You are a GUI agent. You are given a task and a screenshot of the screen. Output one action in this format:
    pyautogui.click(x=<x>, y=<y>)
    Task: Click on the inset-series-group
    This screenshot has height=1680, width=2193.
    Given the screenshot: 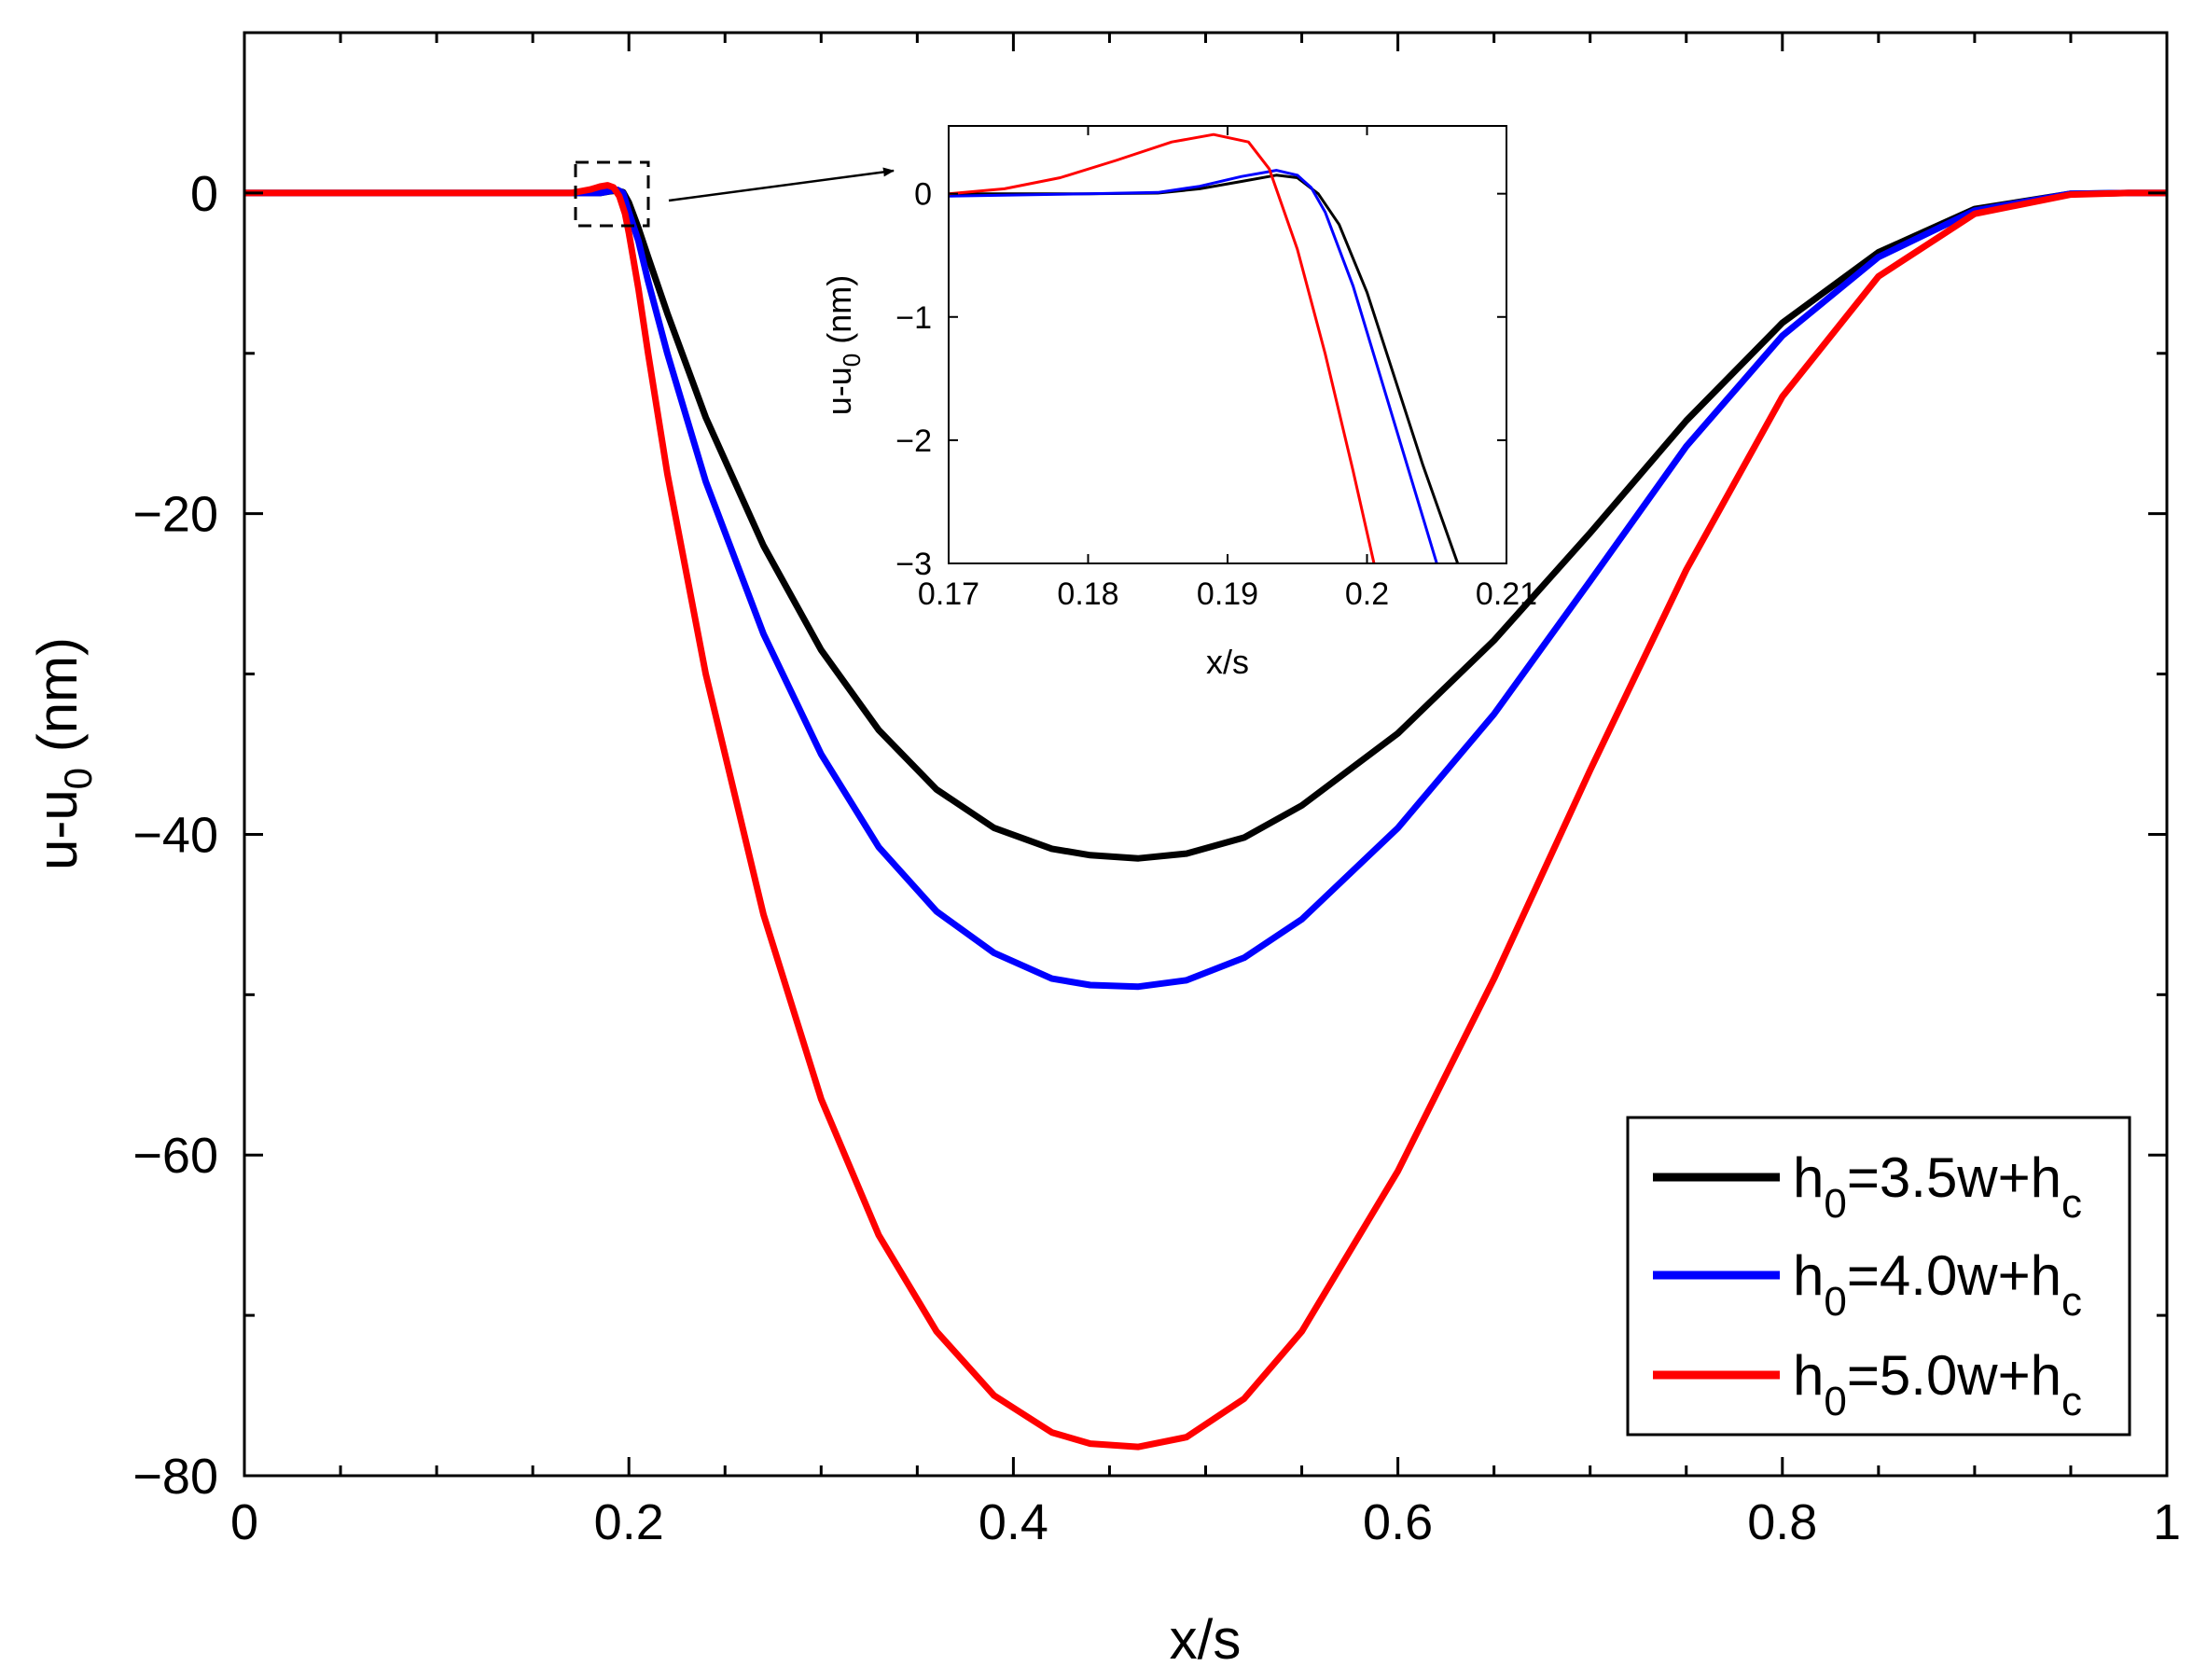 What is the action you would take?
    pyautogui.click(x=1204, y=347)
    